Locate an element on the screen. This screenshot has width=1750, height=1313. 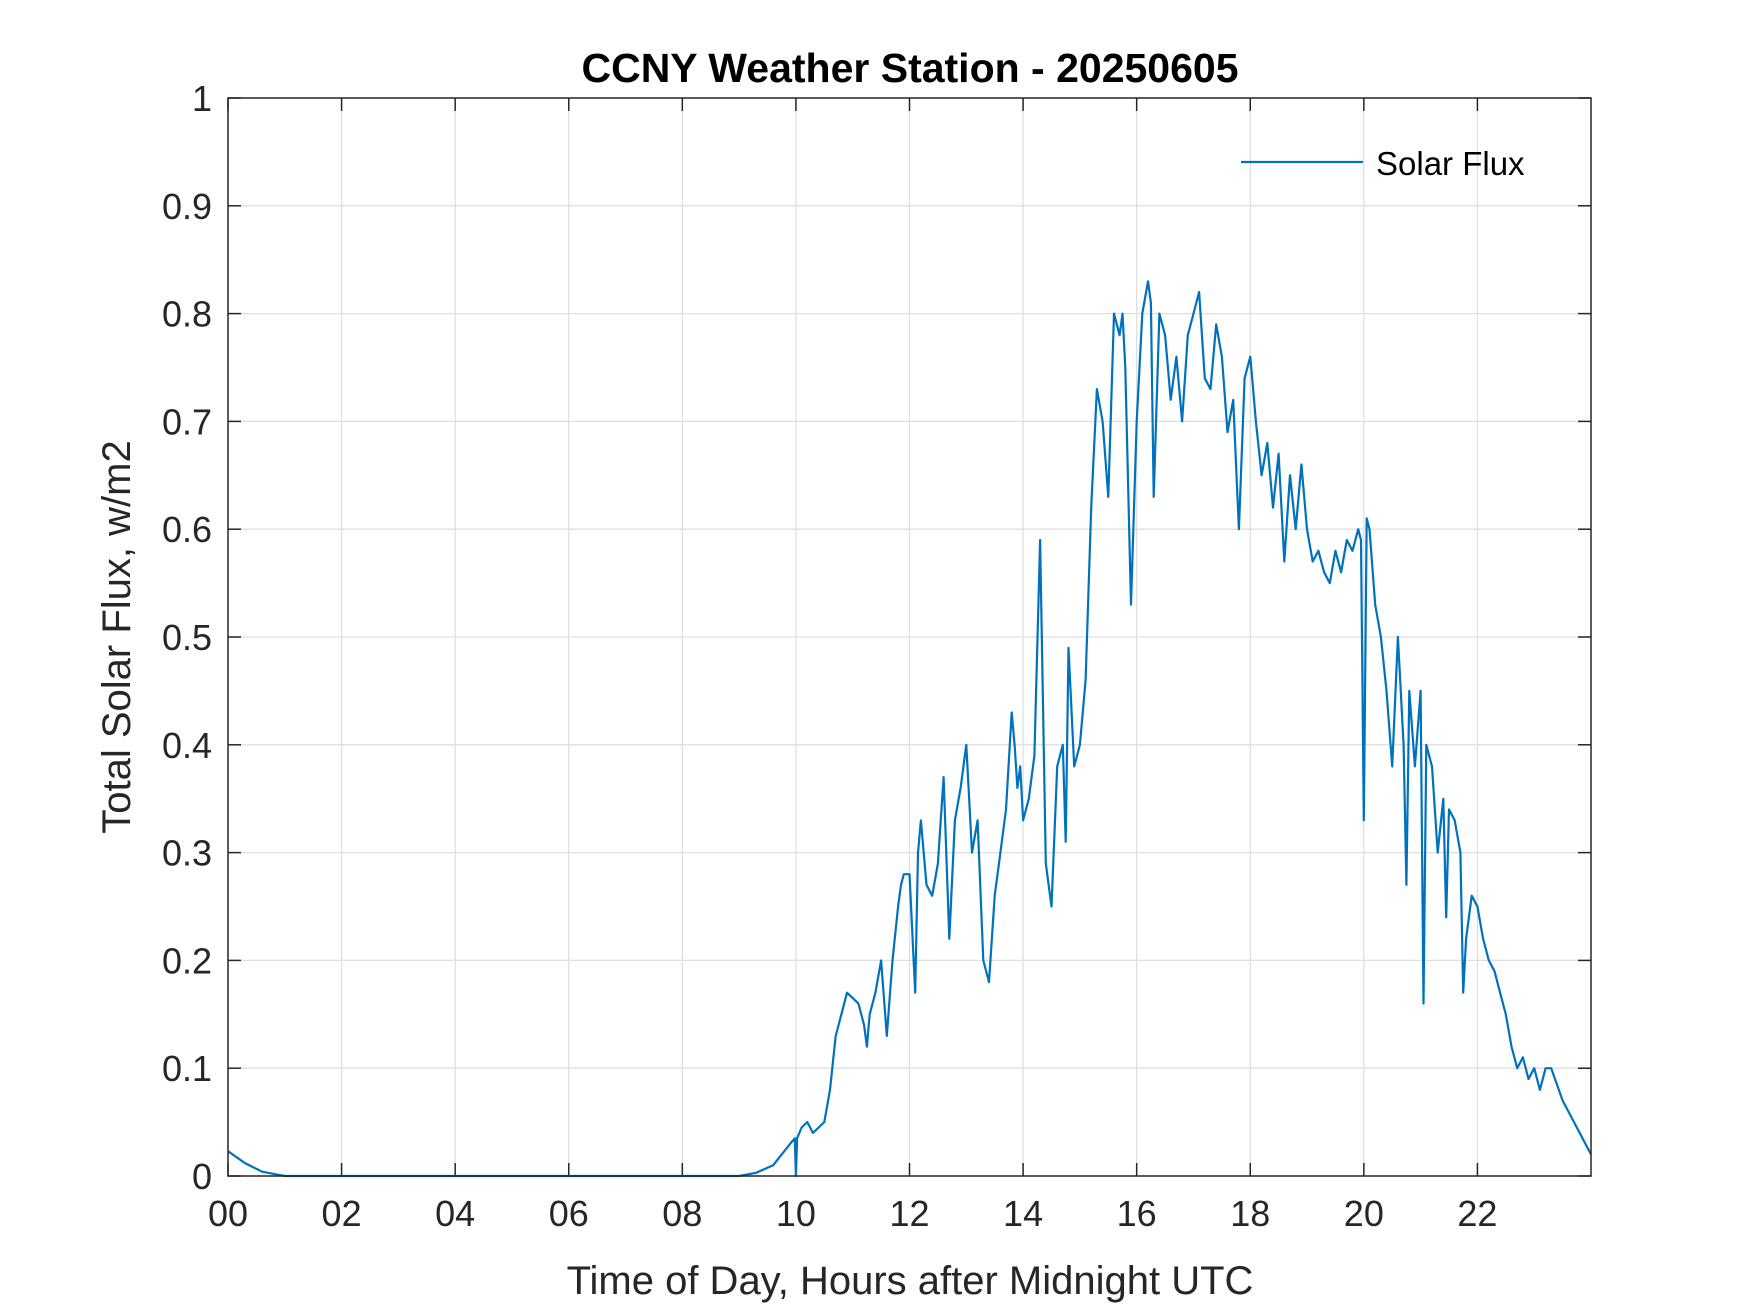
y-tick-label: 0.1 is located at coordinates (187, 1068).